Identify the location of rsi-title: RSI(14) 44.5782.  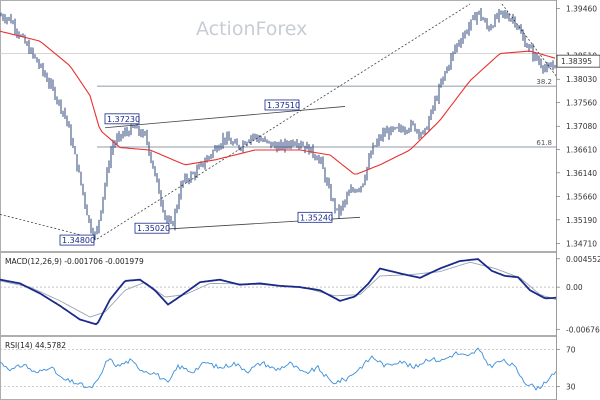
(35, 345).